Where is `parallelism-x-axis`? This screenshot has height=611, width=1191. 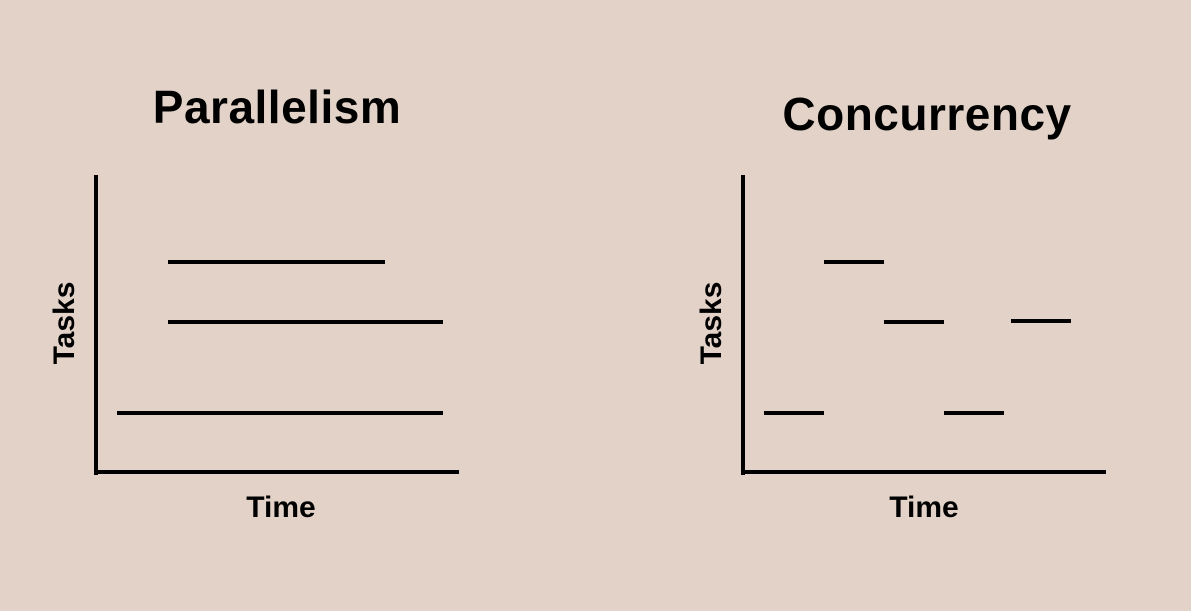 parallelism-x-axis is located at coordinates (276, 472).